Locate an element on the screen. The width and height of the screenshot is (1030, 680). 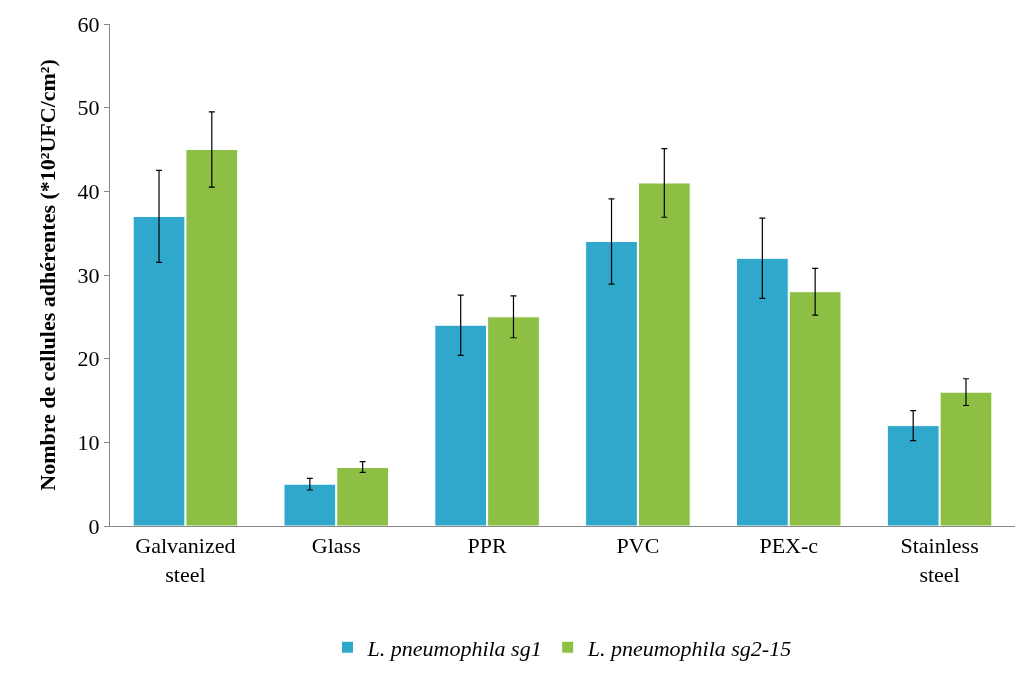
x-tick-label: Glass is located at coordinates (336, 546).